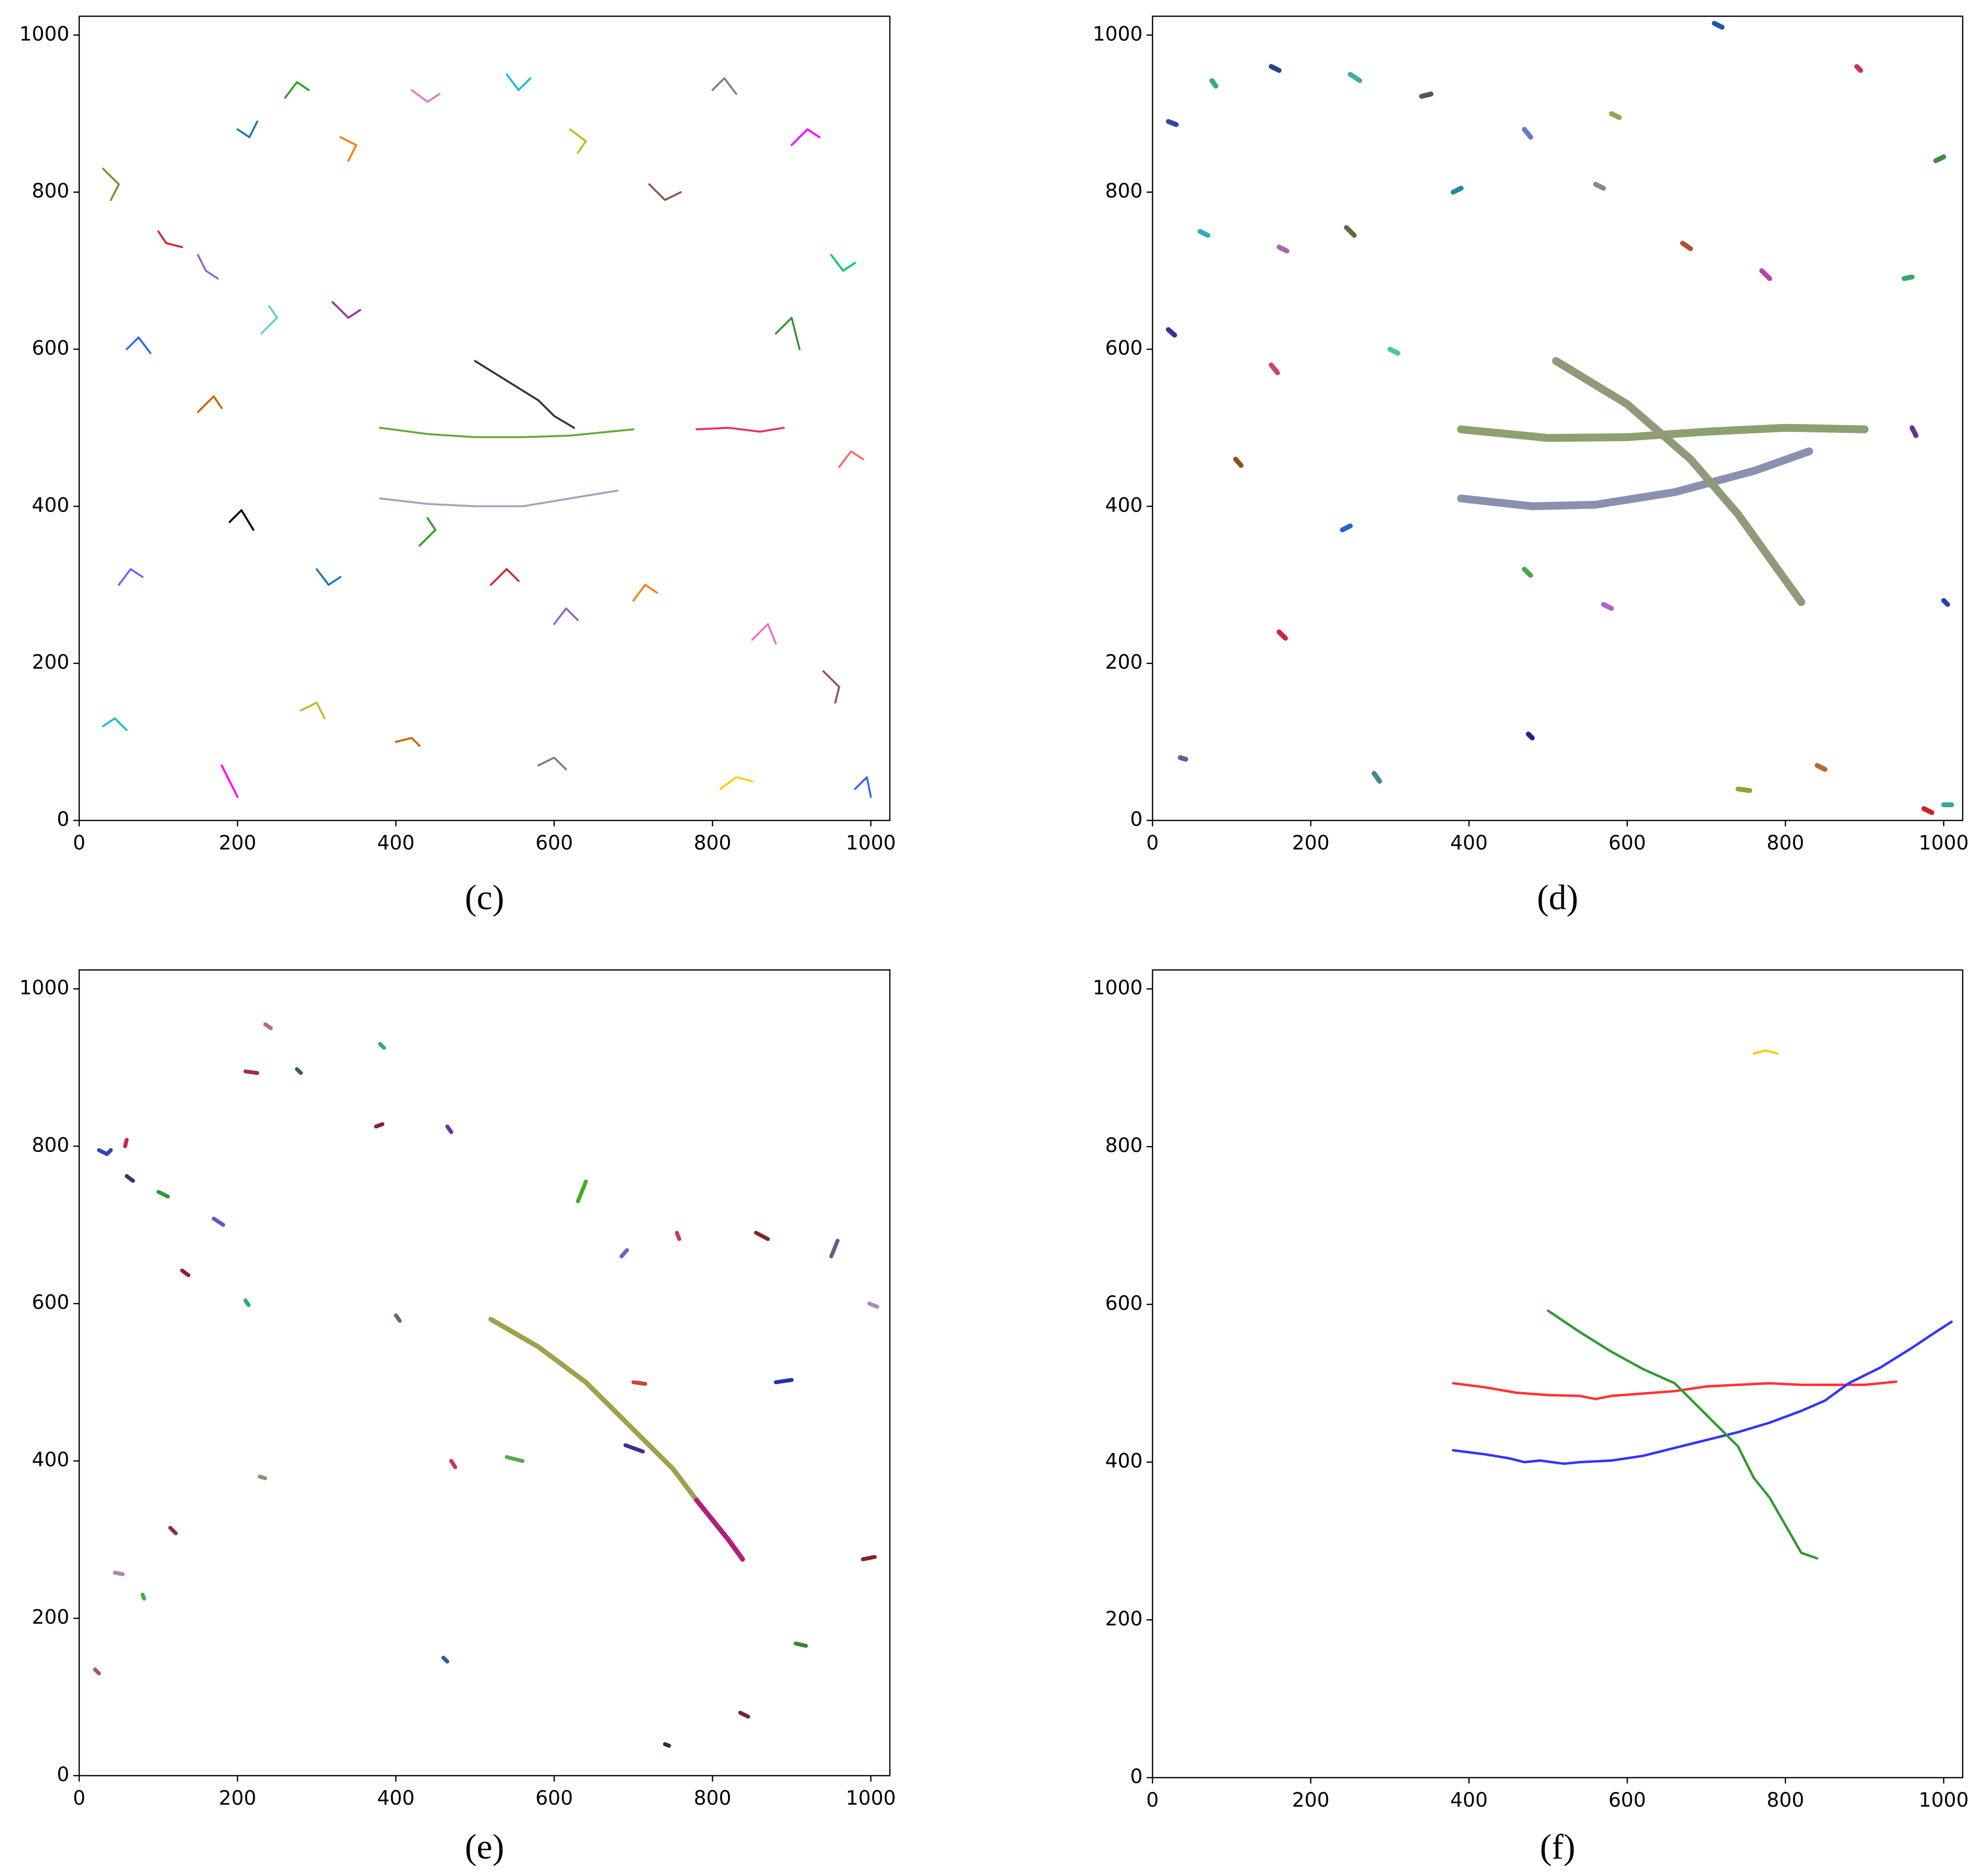 The image size is (1973, 1876). I want to click on panel-caption: (c), so click(484, 897).